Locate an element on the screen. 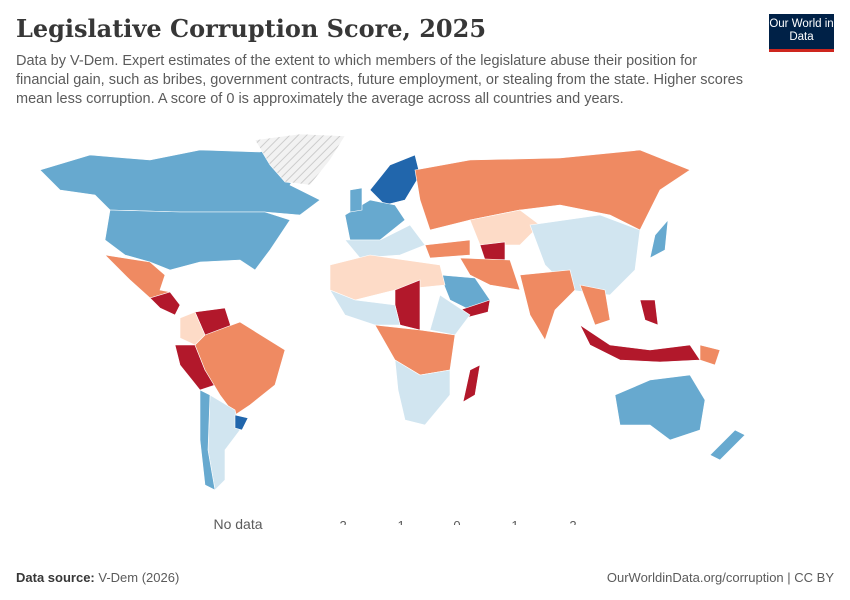 The width and height of the screenshot is (850, 600). region-chile is located at coordinates (207, 440).